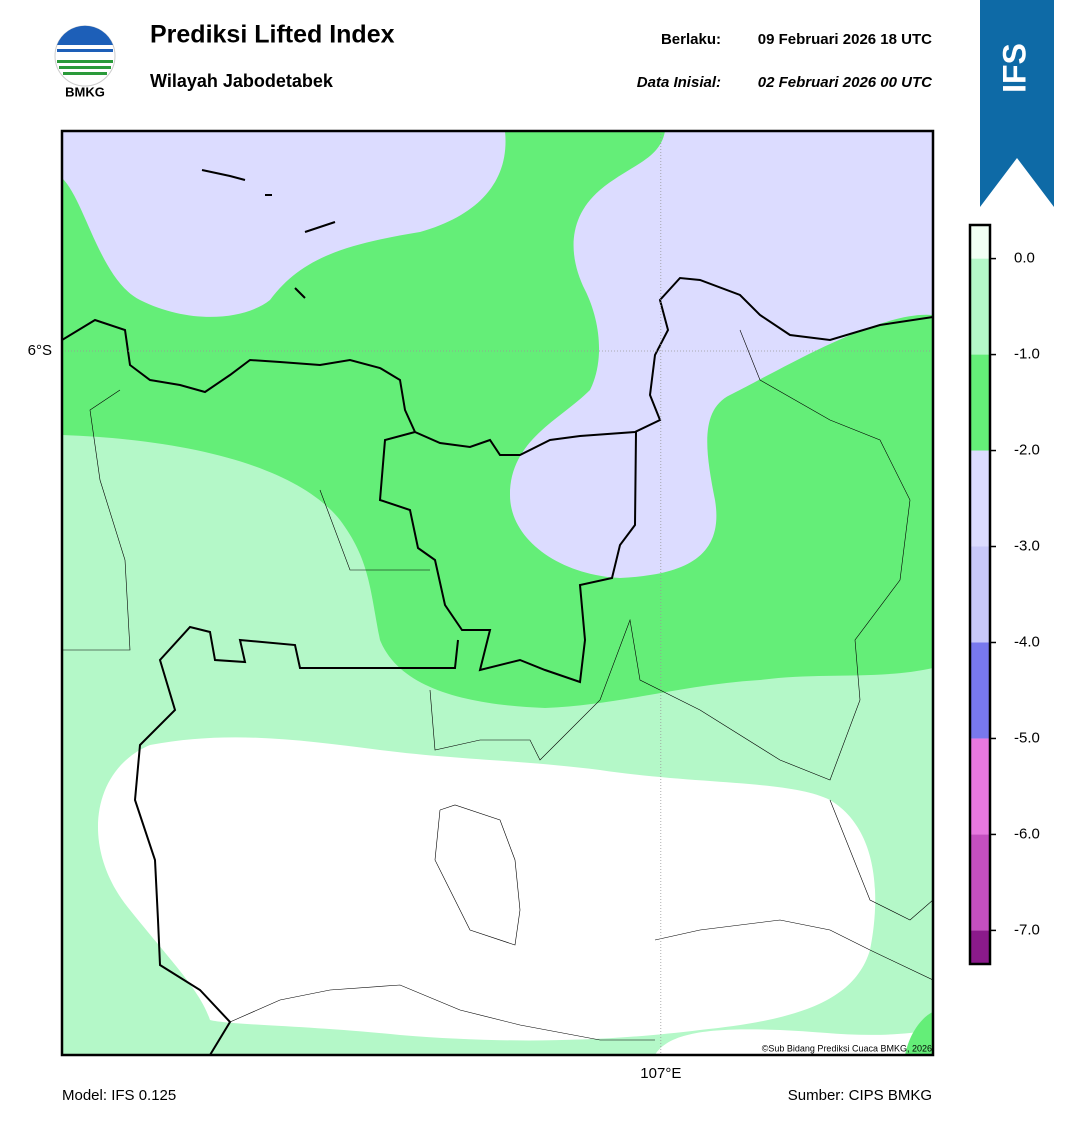 This screenshot has width=1068, height=1133. What do you see at coordinates (860, 1095) in the screenshot?
I see `source: Sumber: CIPS BMKG` at bounding box center [860, 1095].